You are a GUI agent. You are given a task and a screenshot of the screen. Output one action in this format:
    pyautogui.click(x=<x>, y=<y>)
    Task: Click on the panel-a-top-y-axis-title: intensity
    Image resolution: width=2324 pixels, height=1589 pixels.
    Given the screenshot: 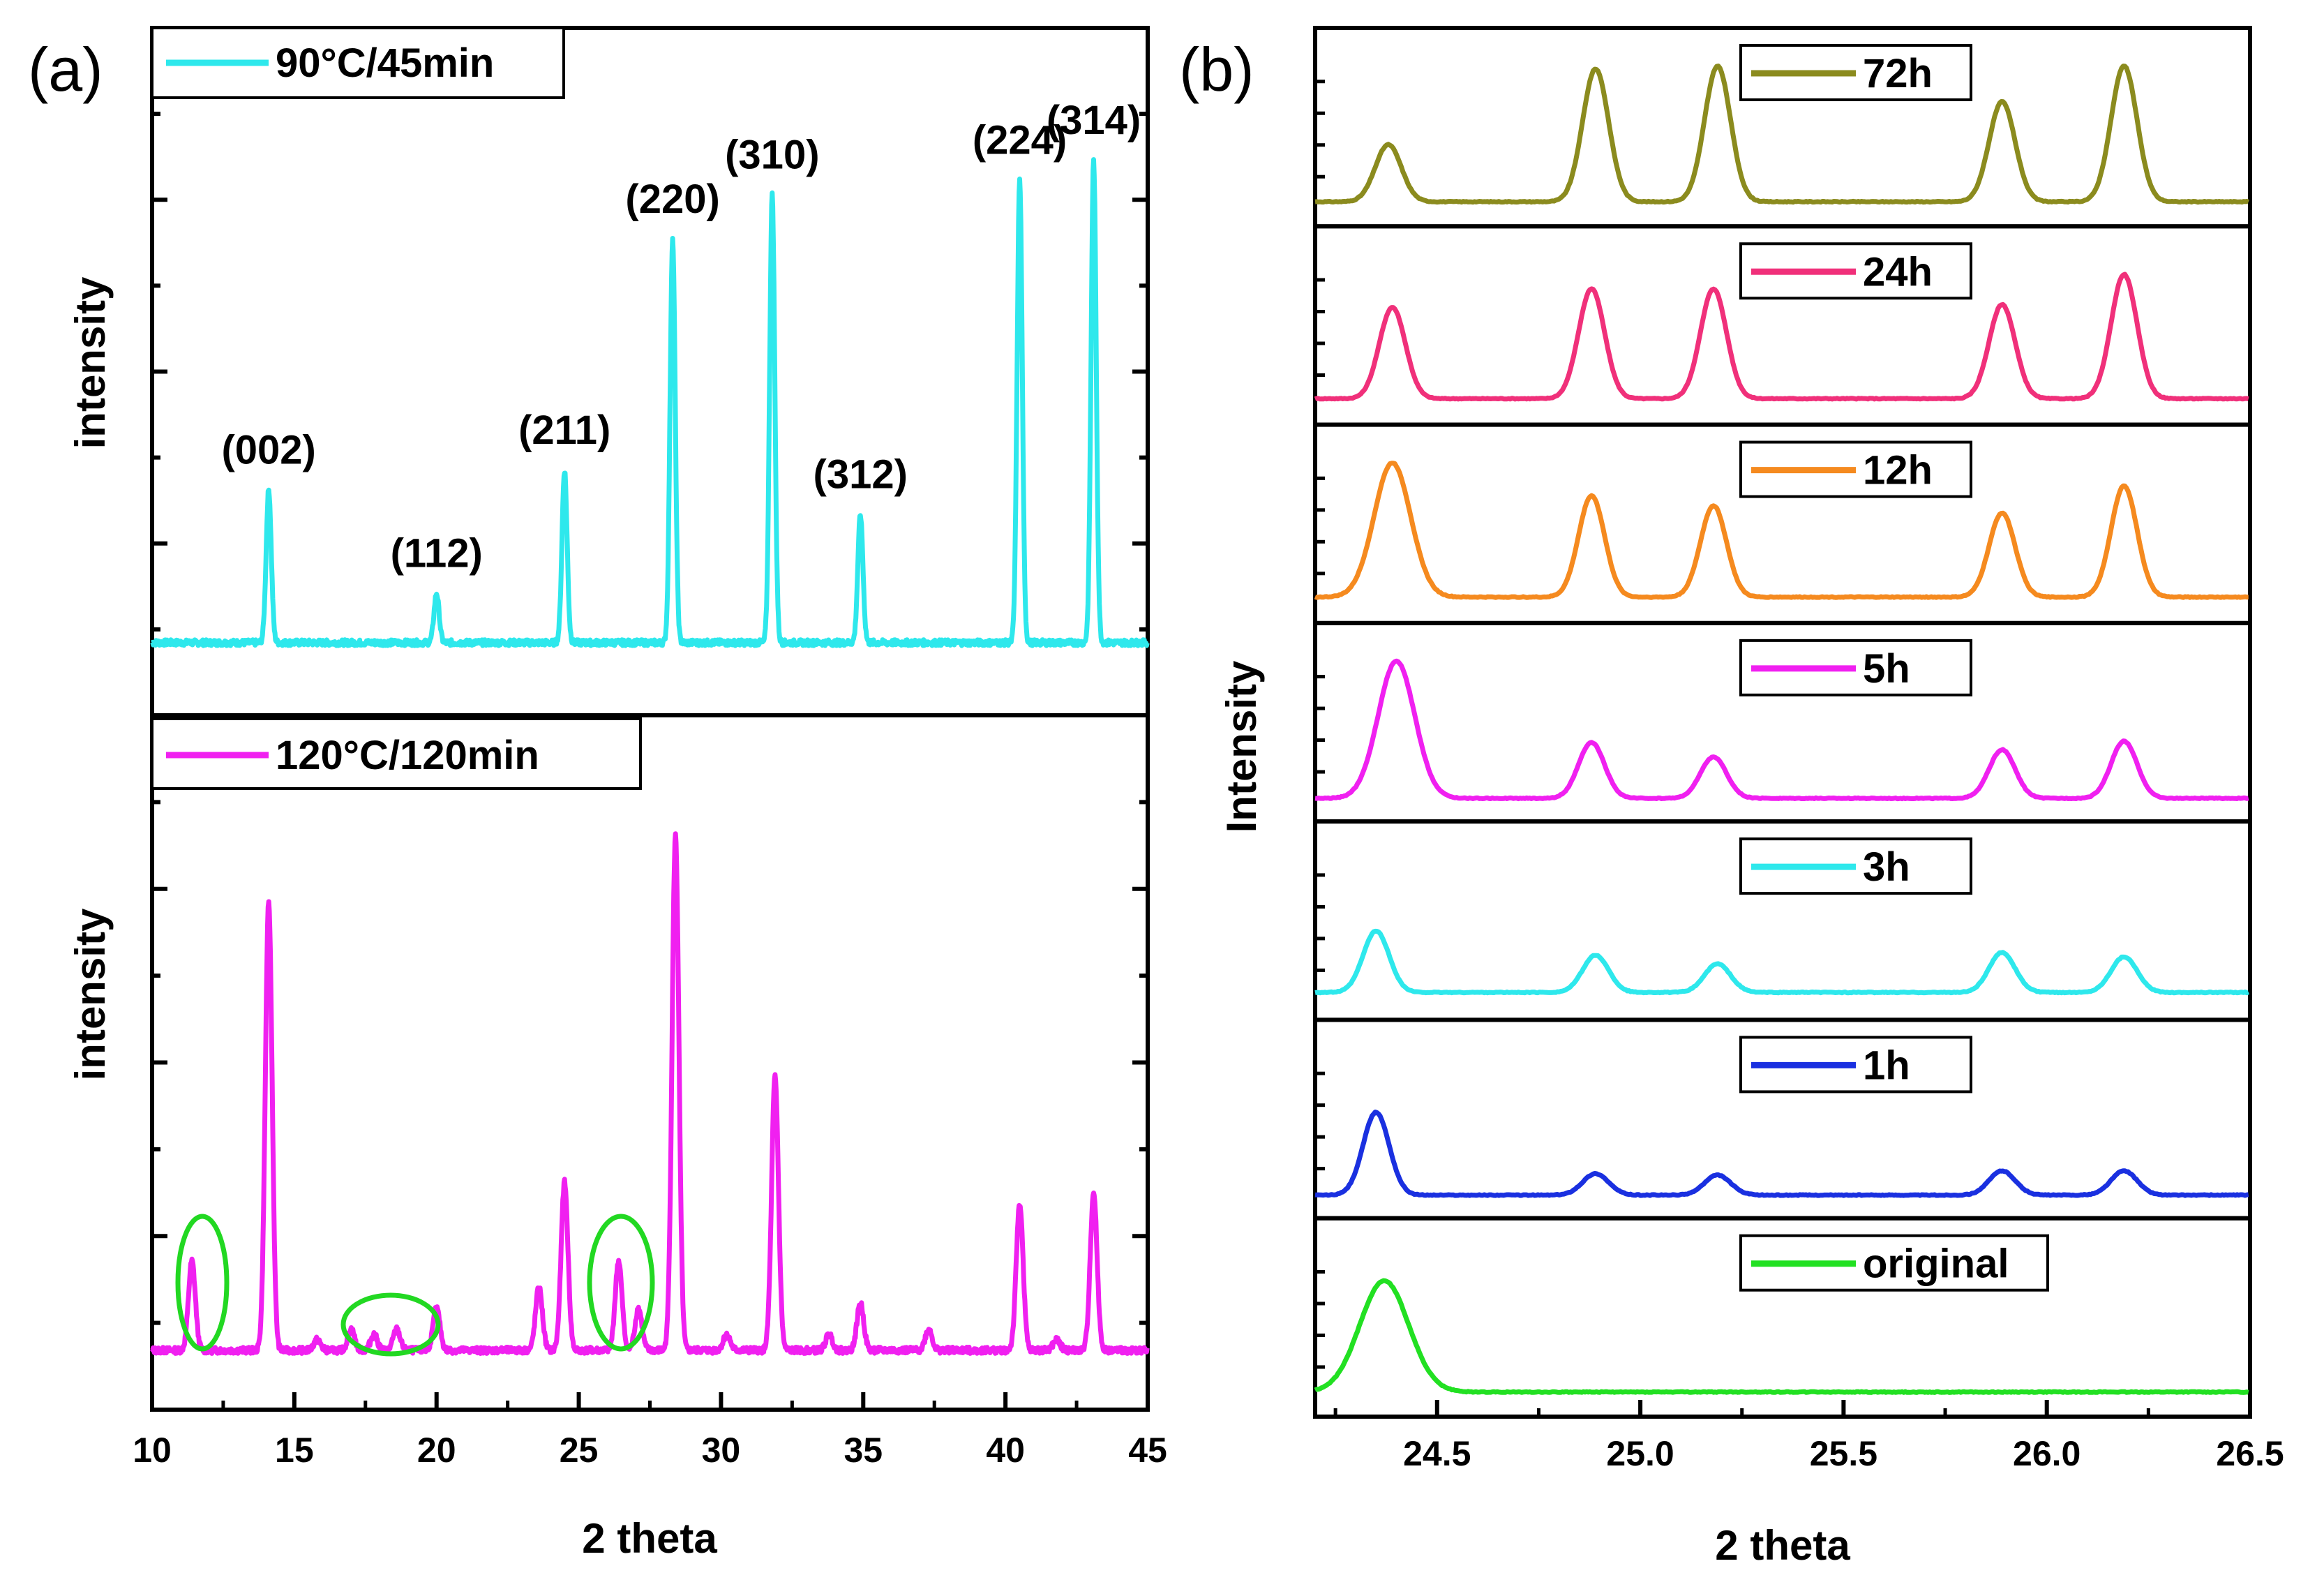 What is the action you would take?
    pyautogui.click(x=90, y=362)
    